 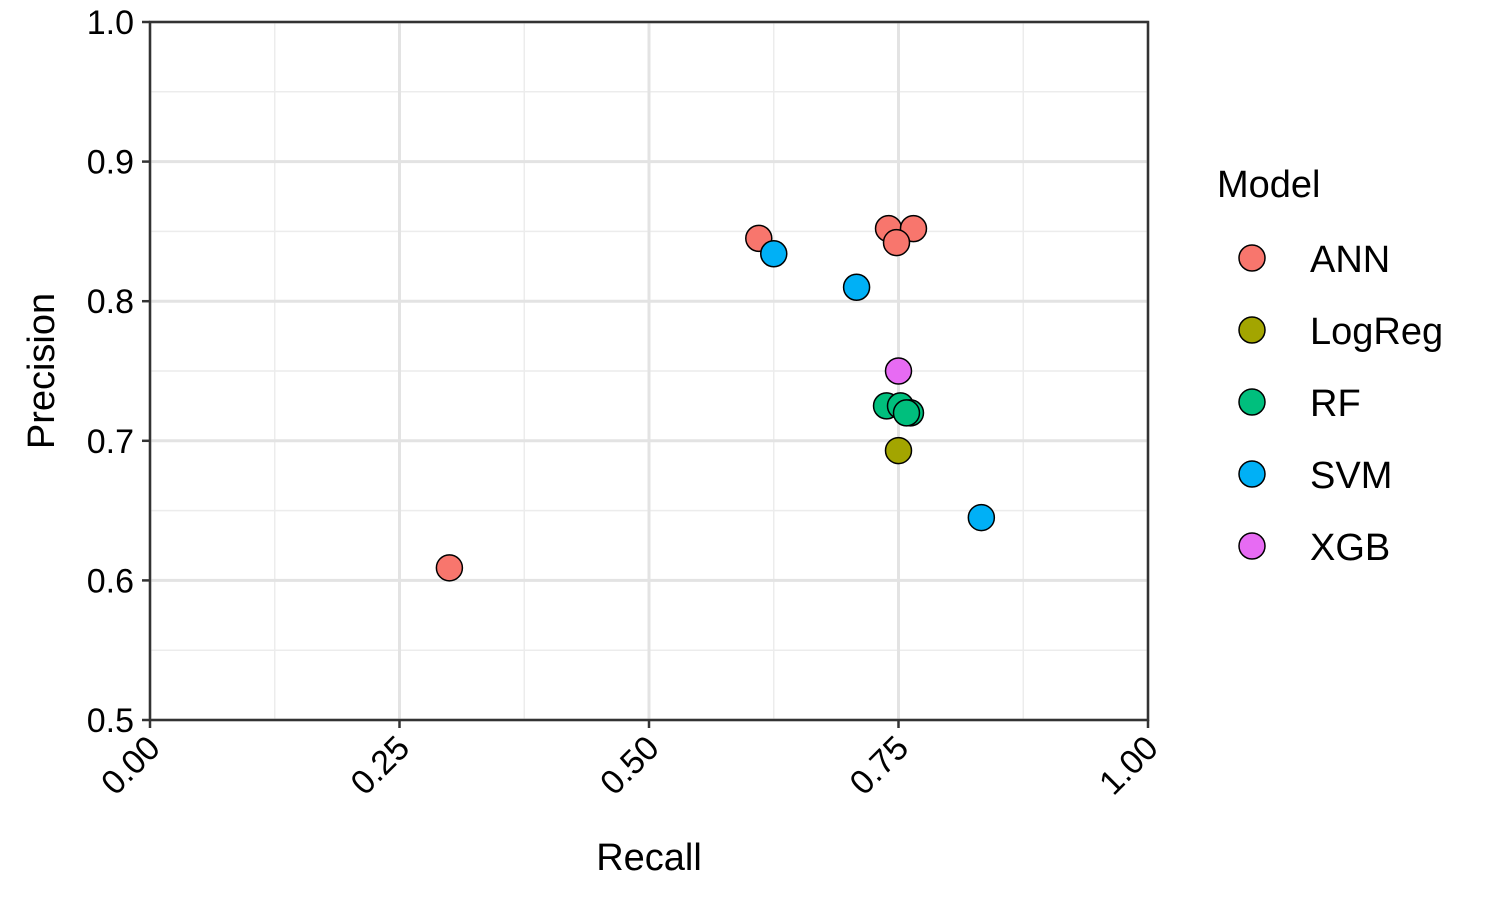 What do you see at coordinates (898, 450) in the screenshot?
I see `point-logreg` at bounding box center [898, 450].